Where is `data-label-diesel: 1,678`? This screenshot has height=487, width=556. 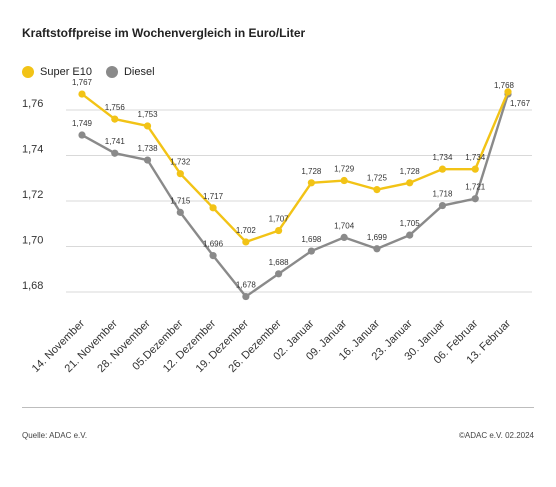
data-label-diesel: 1,678 is located at coordinates (246, 285).